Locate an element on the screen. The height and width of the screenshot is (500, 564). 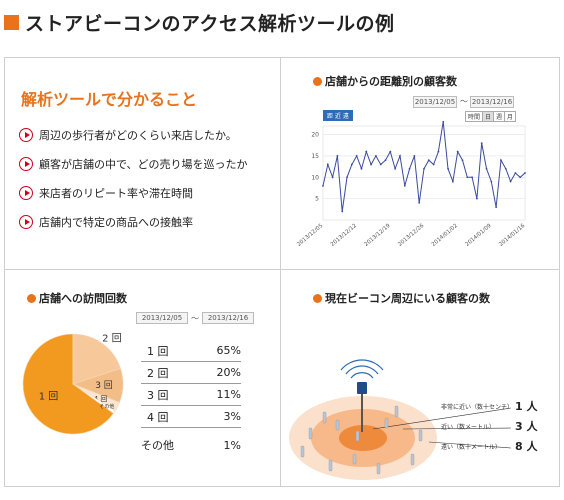
date-to-field: 2013/12/16 is located at coordinates (492, 102).